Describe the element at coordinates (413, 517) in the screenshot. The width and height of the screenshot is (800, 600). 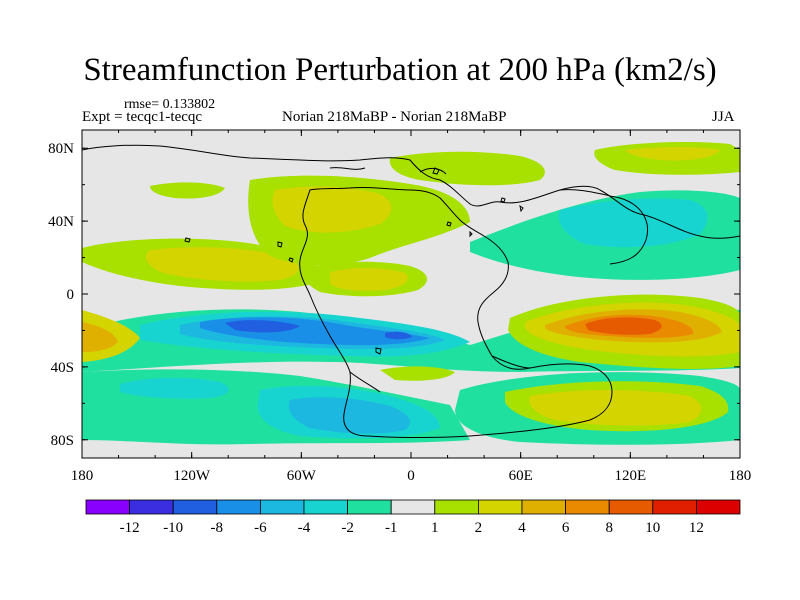
I see `colorbar: -12 -10 -8 -6 -4 -2 -1 1 2 4 6 8 10 12` at that location.